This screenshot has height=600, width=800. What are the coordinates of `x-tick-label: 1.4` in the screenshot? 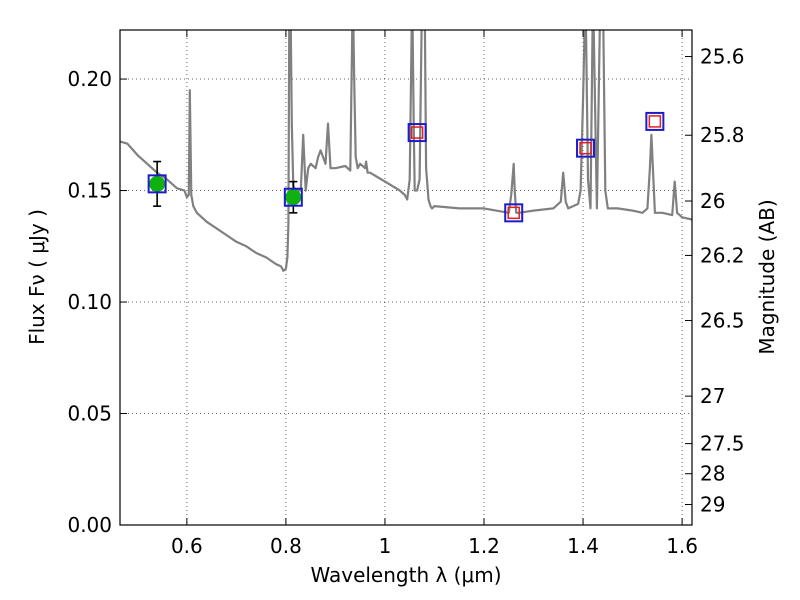 It's located at (583, 546).